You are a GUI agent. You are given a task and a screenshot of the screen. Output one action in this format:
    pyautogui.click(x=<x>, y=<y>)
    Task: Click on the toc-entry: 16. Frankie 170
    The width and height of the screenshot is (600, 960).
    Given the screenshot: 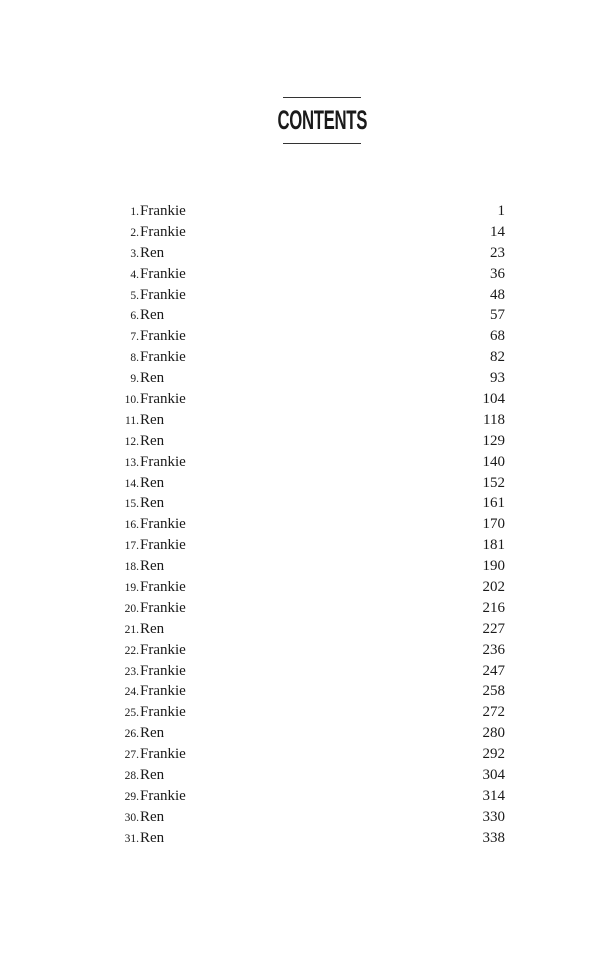 What is the action you would take?
    pyautogui.click(x=307, y=526)
    